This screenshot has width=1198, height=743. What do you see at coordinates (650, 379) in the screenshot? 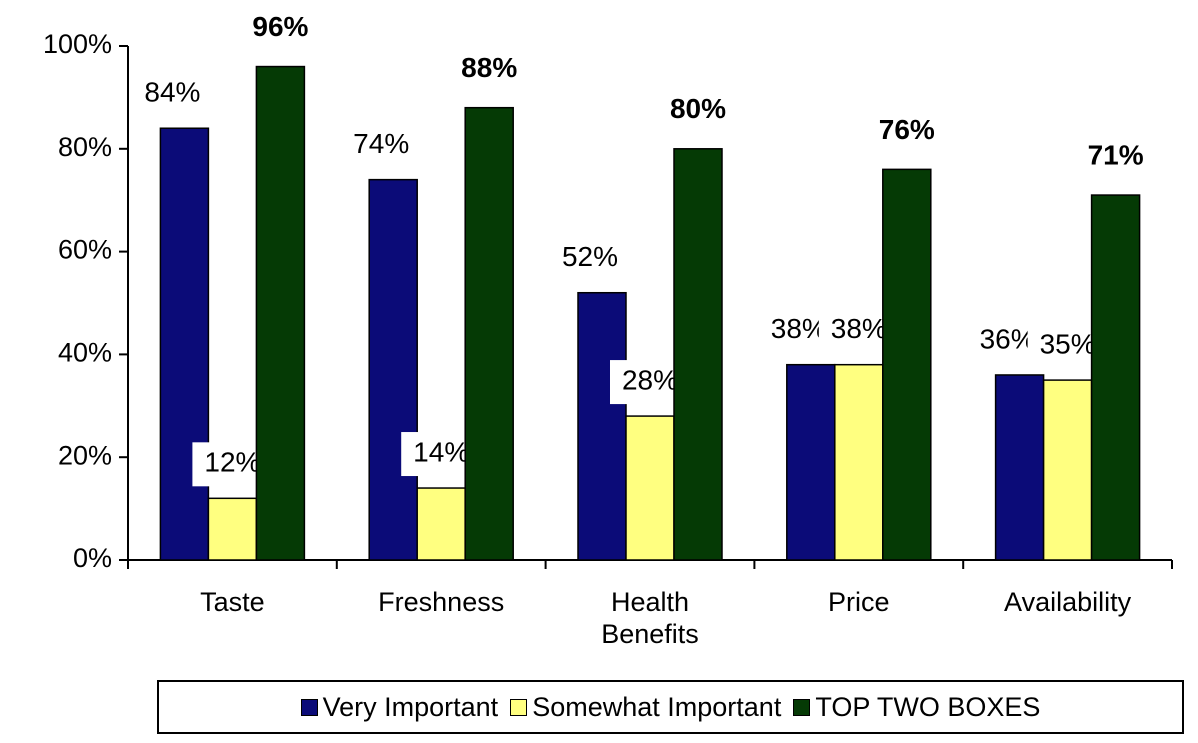
I see `value-label: 28%` at bounding box center [650, 379].